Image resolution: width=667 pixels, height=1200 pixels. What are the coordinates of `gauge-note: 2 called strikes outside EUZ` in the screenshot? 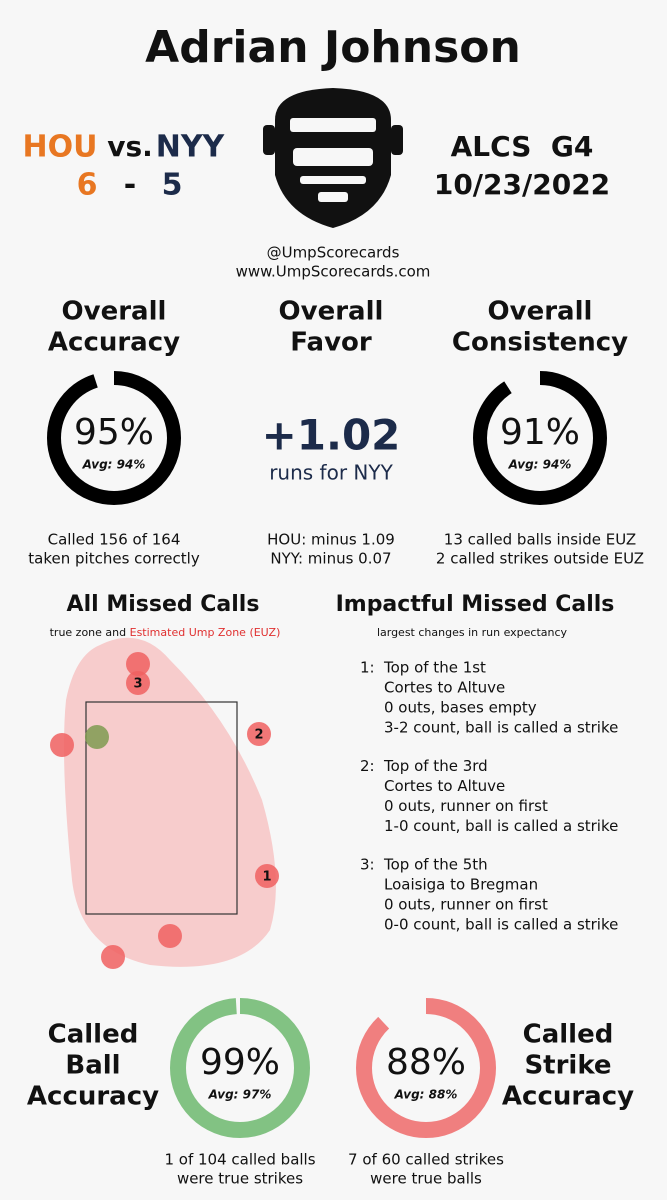 It's located at (540, 559).